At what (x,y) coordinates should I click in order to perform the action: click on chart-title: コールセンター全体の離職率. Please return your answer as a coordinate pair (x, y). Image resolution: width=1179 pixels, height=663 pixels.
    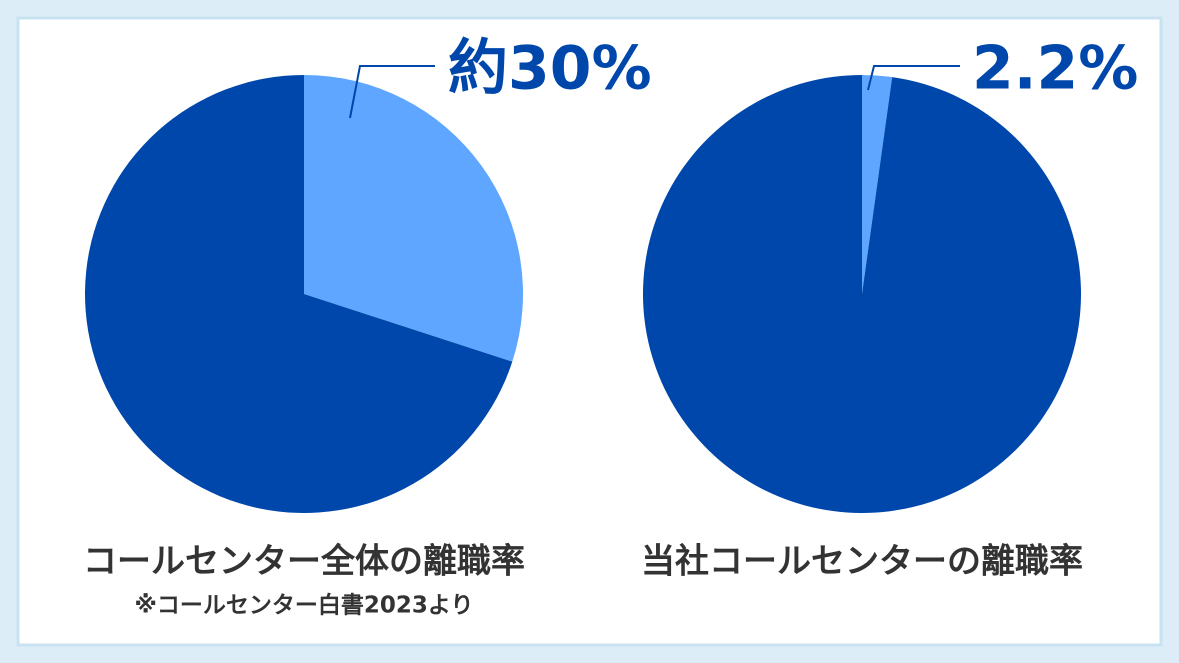
    Looking at the image, I should click on (304, 562).